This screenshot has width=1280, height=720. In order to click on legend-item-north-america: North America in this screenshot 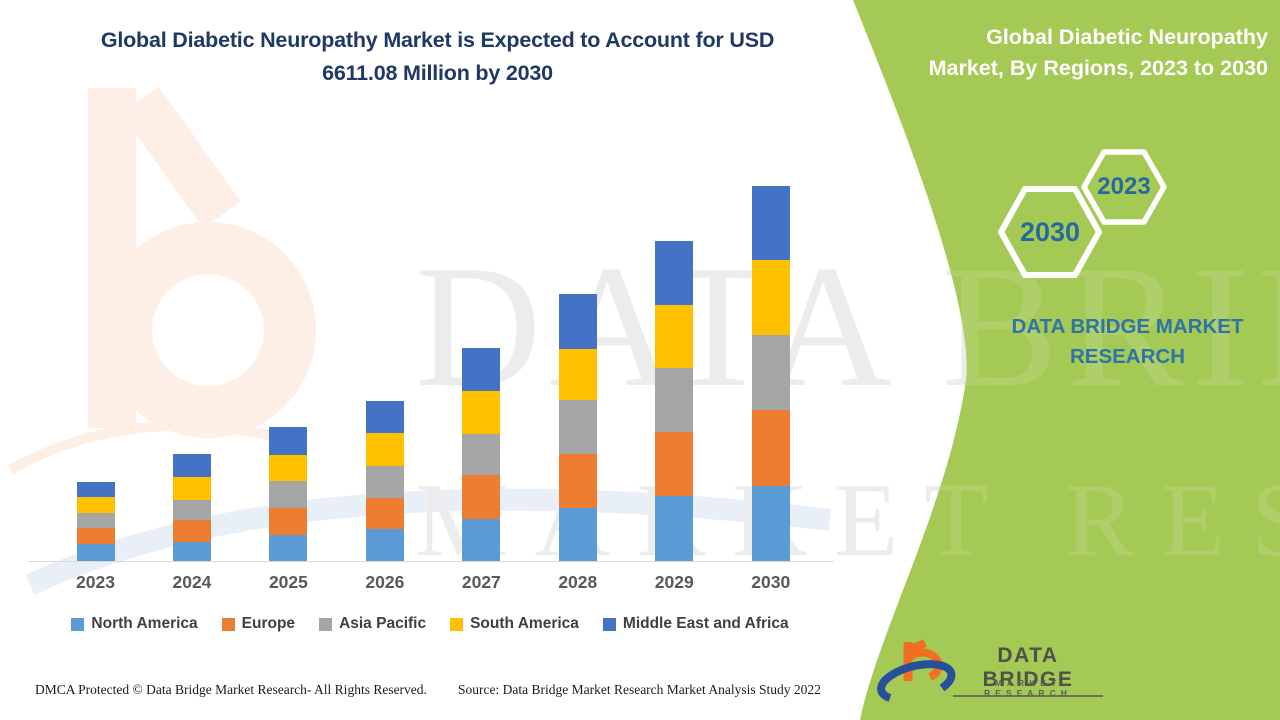, I will do `click(134, 624)`.